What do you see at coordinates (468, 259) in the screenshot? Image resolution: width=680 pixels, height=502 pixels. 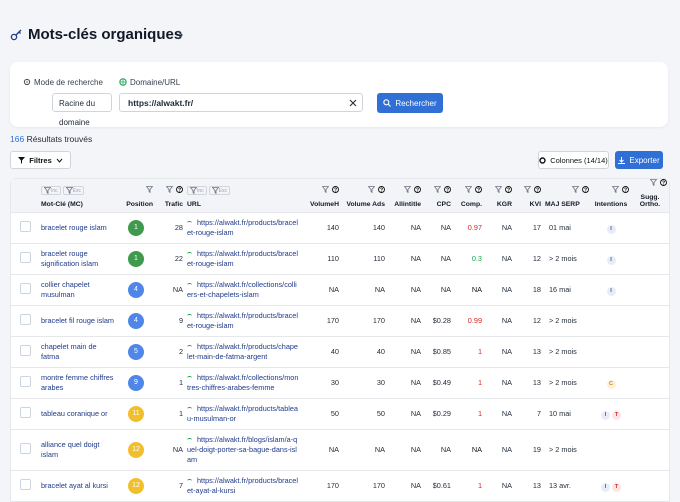 I see `competition: 0.3` at bounding box center [468, 259].